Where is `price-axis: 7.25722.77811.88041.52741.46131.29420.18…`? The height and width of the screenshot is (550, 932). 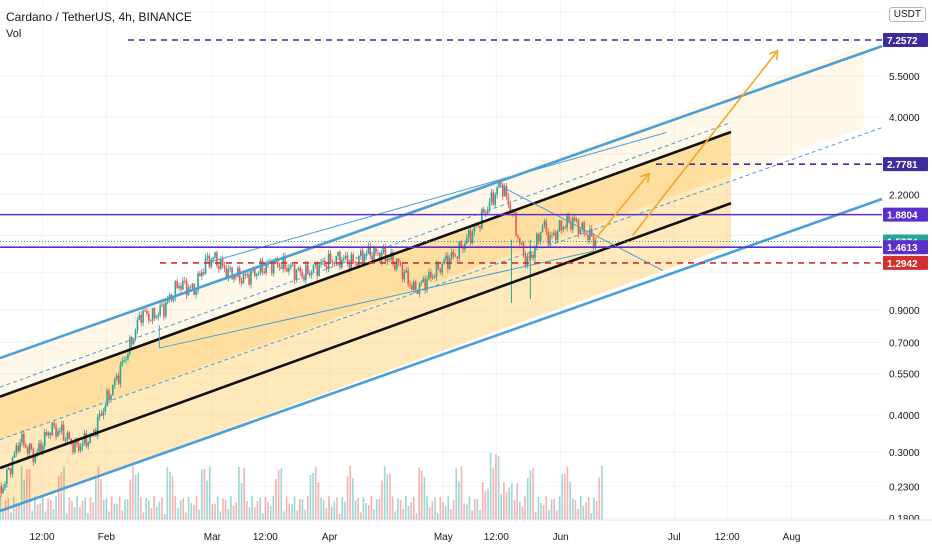 price-axis: 7.25722.77811.88041.52741.46131.29420.18… is located at coordinates (907, 275).